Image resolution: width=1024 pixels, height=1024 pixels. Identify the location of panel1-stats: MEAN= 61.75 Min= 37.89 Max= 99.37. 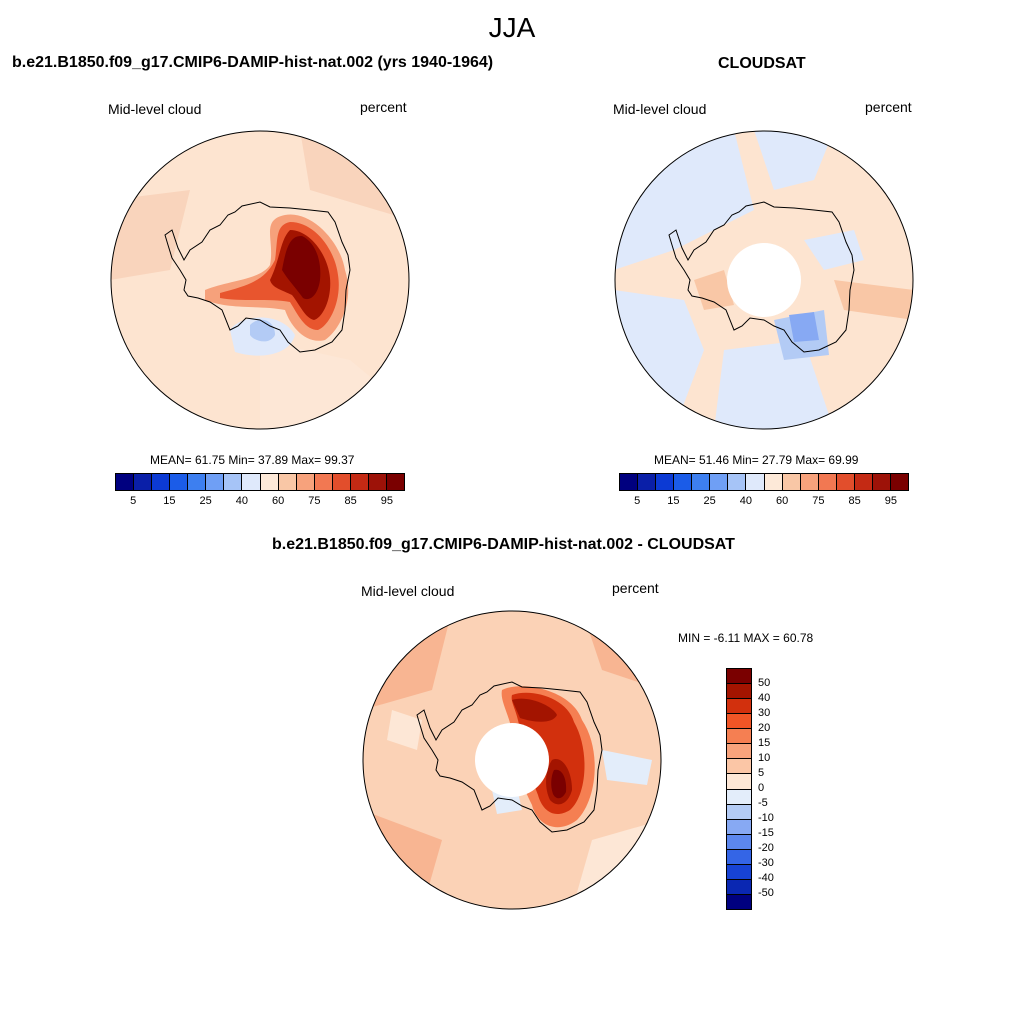
(252, 460).